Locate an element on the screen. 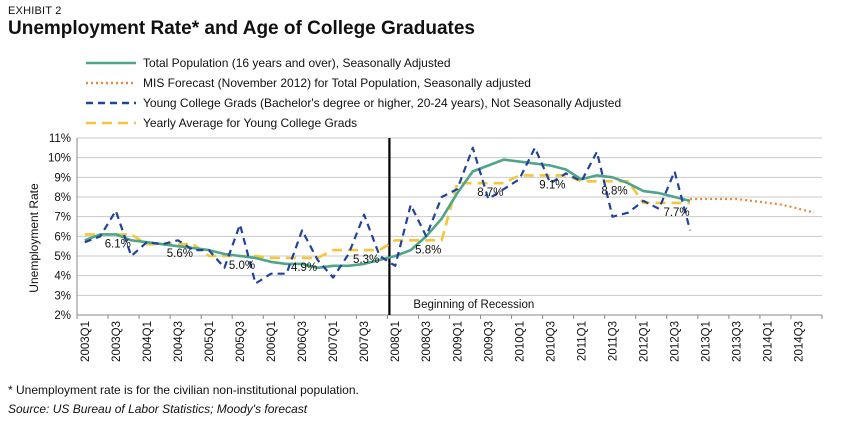 The height and width of the screenshot is (421, 848). y-tick-label: 8% is located at coordinates (62, 198).